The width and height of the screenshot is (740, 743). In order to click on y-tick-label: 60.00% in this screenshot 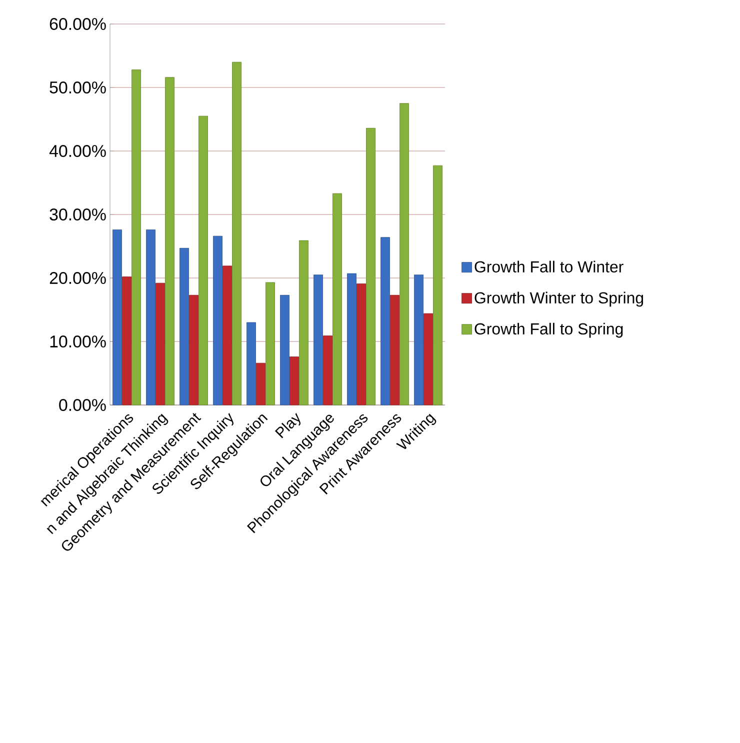, I will do `click(78, 24)`.